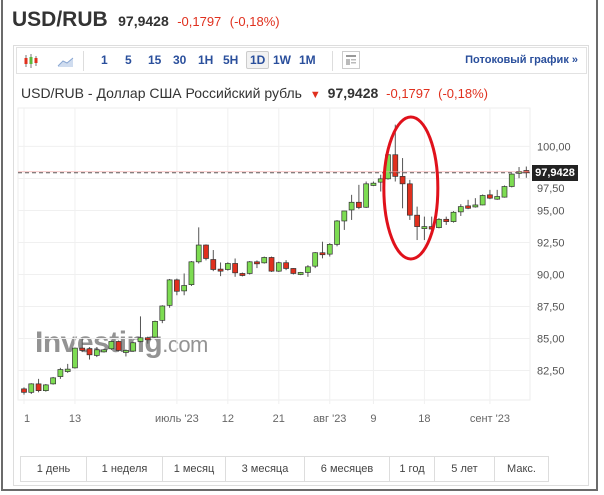  What do you see at coordinates (177, 419) in the screenshot?
I see `x-tick-label: июль '23` at bounding box center [177, 419].